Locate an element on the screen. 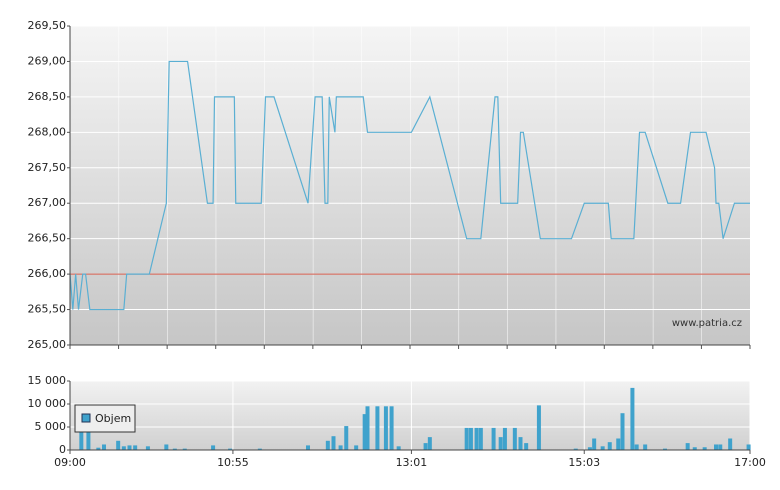  x-tick-label: 10:55 is located at coordinates (233, 462).